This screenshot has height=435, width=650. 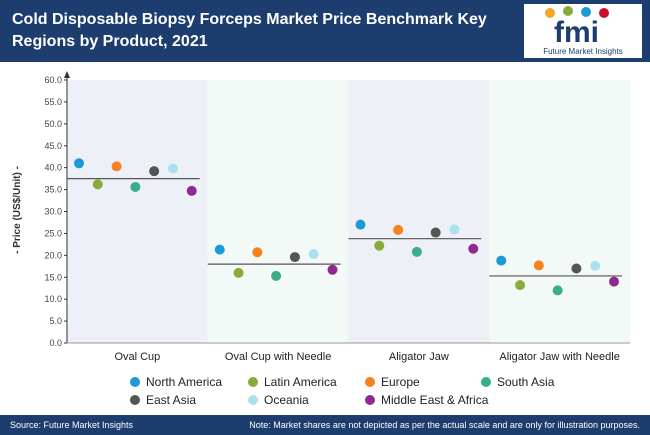 What do you see at coordinates (576, 268) in the screenshot?
I see `point-east-asia-aligator-jaw-with-needle` at bounding box center [576, 268].